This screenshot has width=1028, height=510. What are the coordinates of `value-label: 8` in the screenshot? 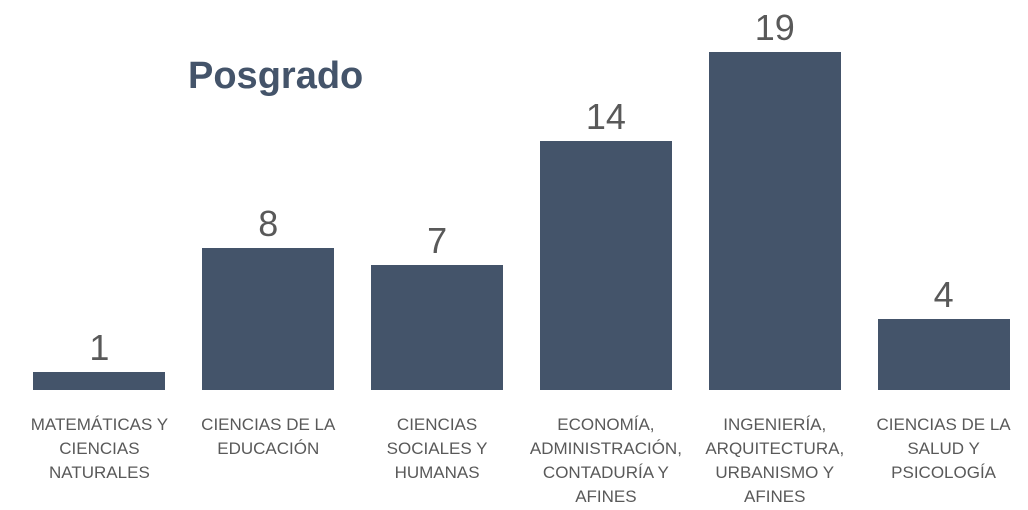 It's located at (268, 223).